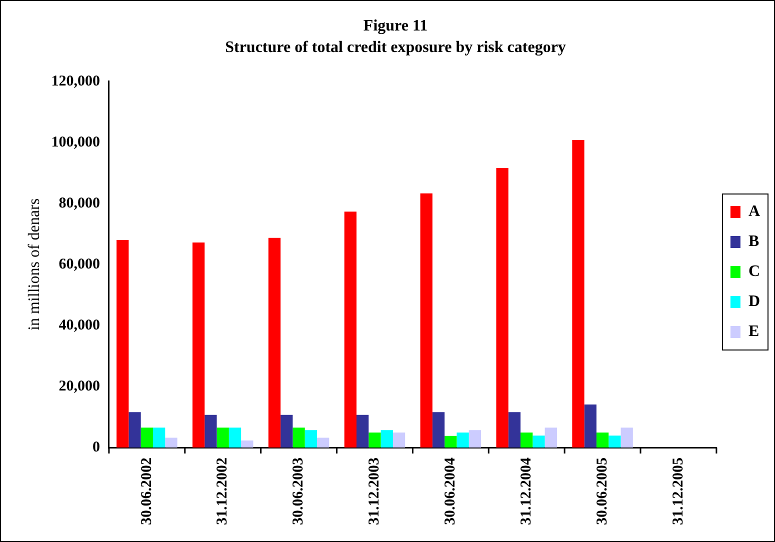 Image resolution: width=775 pixels, height=542 pixels. Describe the element at coordinates (602, 491) in the screenshot. I see `x-tick-label: 30.06.2005` at that location.